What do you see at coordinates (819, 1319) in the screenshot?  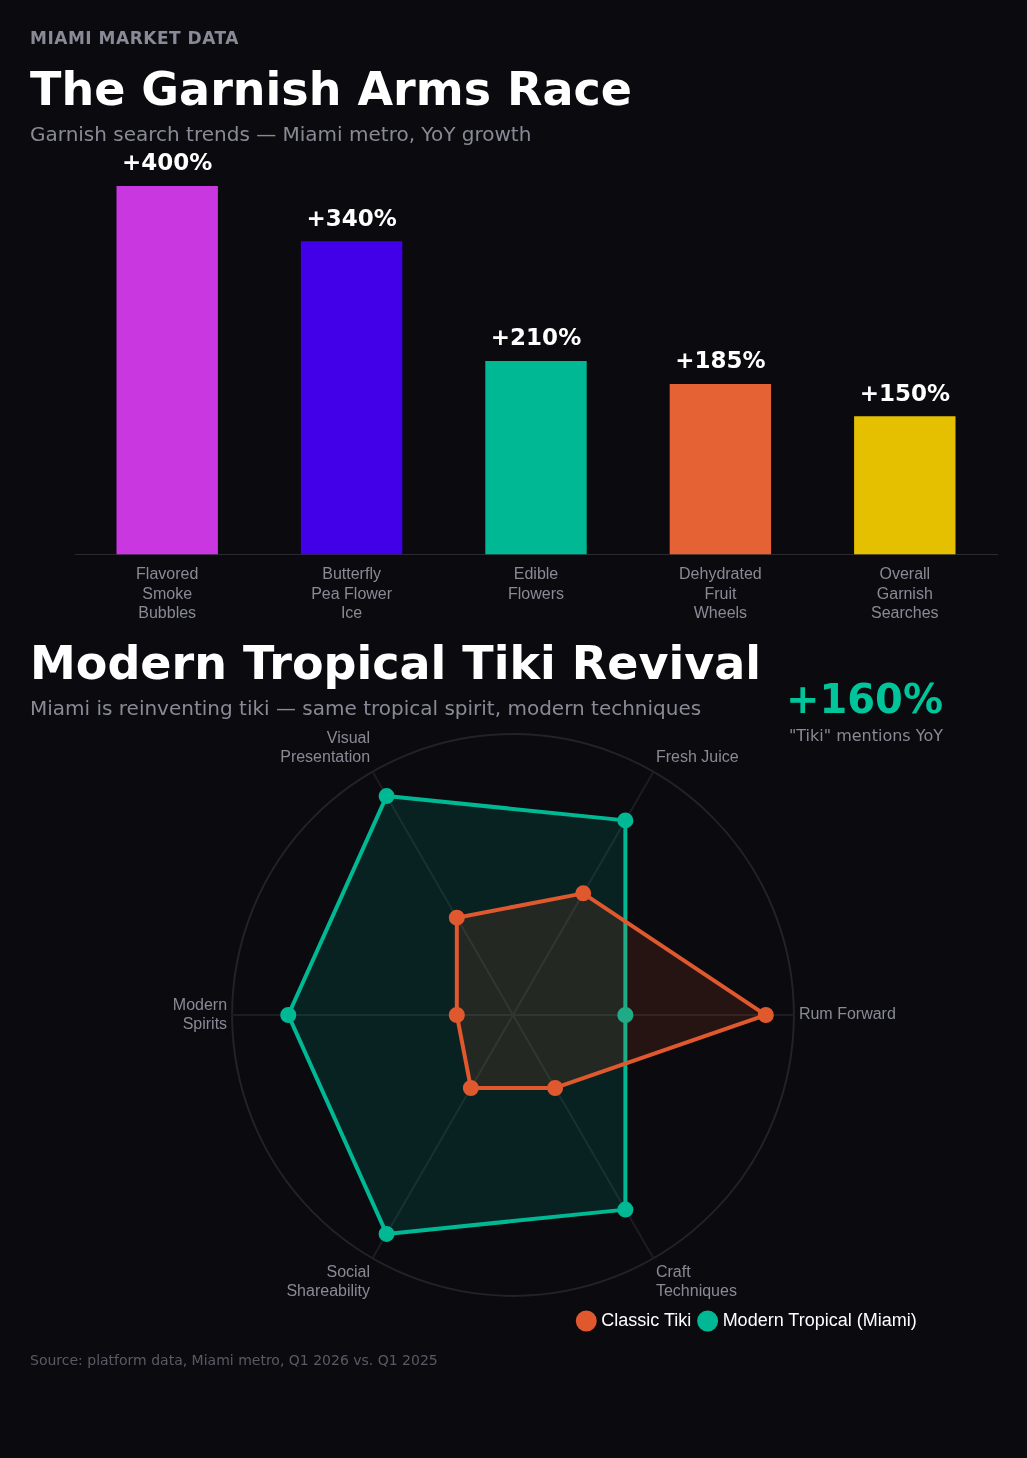 I see `legend-label: Modern Tropical (Miami)` at bounding box center [819, 1319].